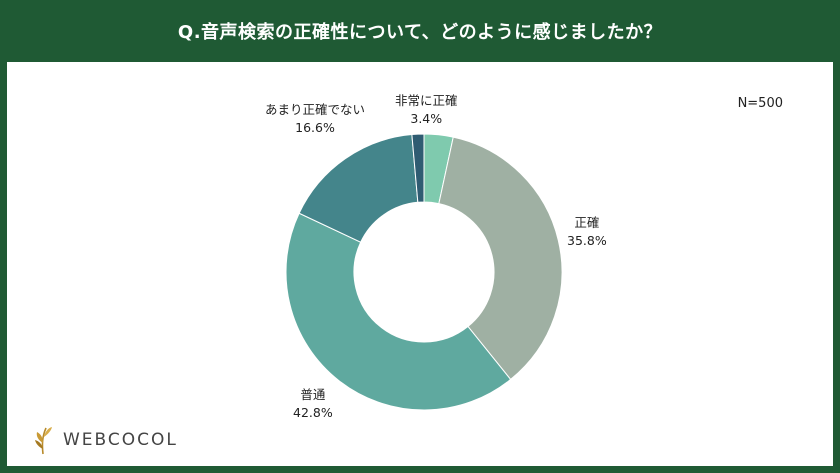  Describe the element at coordinates (420, 32) in the screenshot. I see `question-title: Q.音声検索の正確性について、どのように感じましたか？` at that location.